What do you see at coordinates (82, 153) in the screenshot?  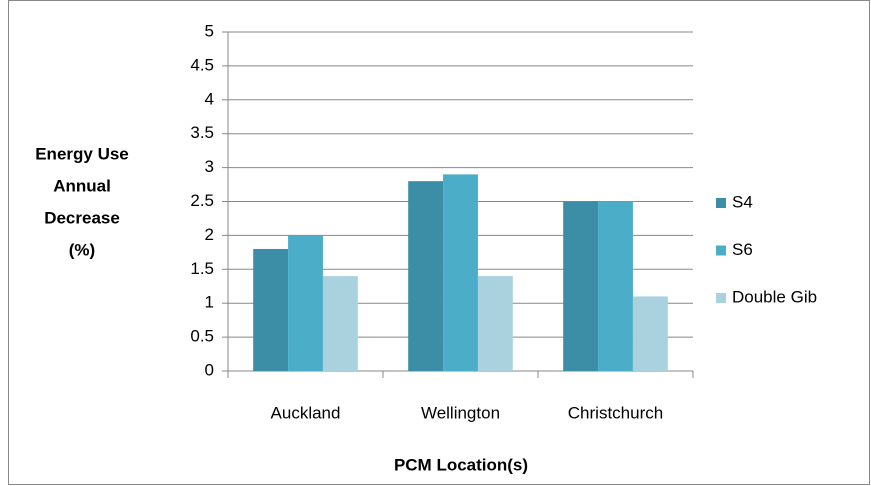 I see `y-axis-title: Energy Use` at bounding box center [82, 153].